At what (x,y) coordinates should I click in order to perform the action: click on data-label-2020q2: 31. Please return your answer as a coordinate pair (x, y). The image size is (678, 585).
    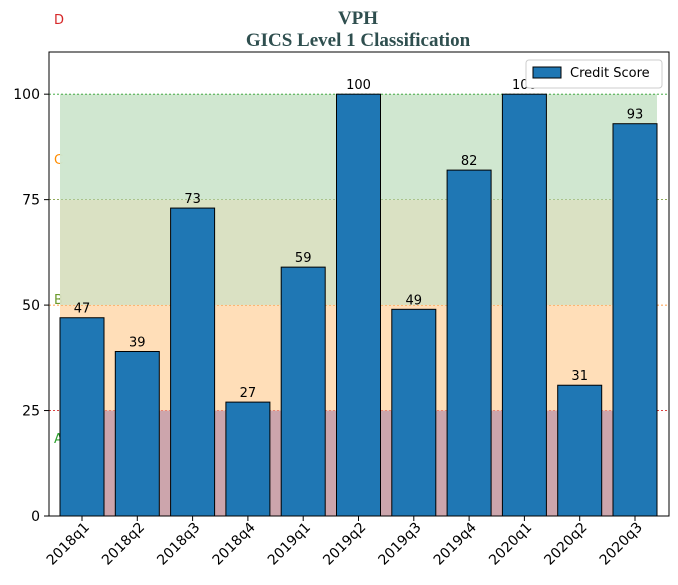
    Looking at the image, I should click on (579, 376).